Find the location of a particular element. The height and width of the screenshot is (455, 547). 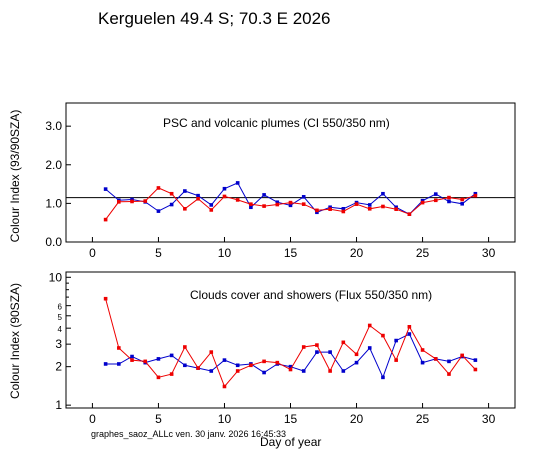

clouds-y-tick-label: 3 is located at coordinates (58, 344).